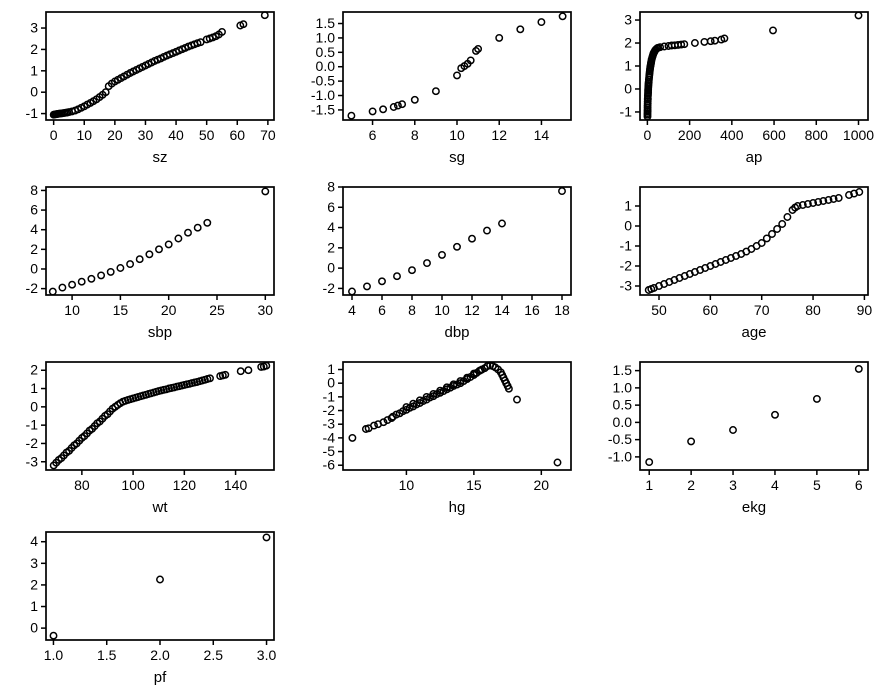 The width and height of the screenshot is (891, 695). I want to click on x-tick-label: 6, so click(859, 485).